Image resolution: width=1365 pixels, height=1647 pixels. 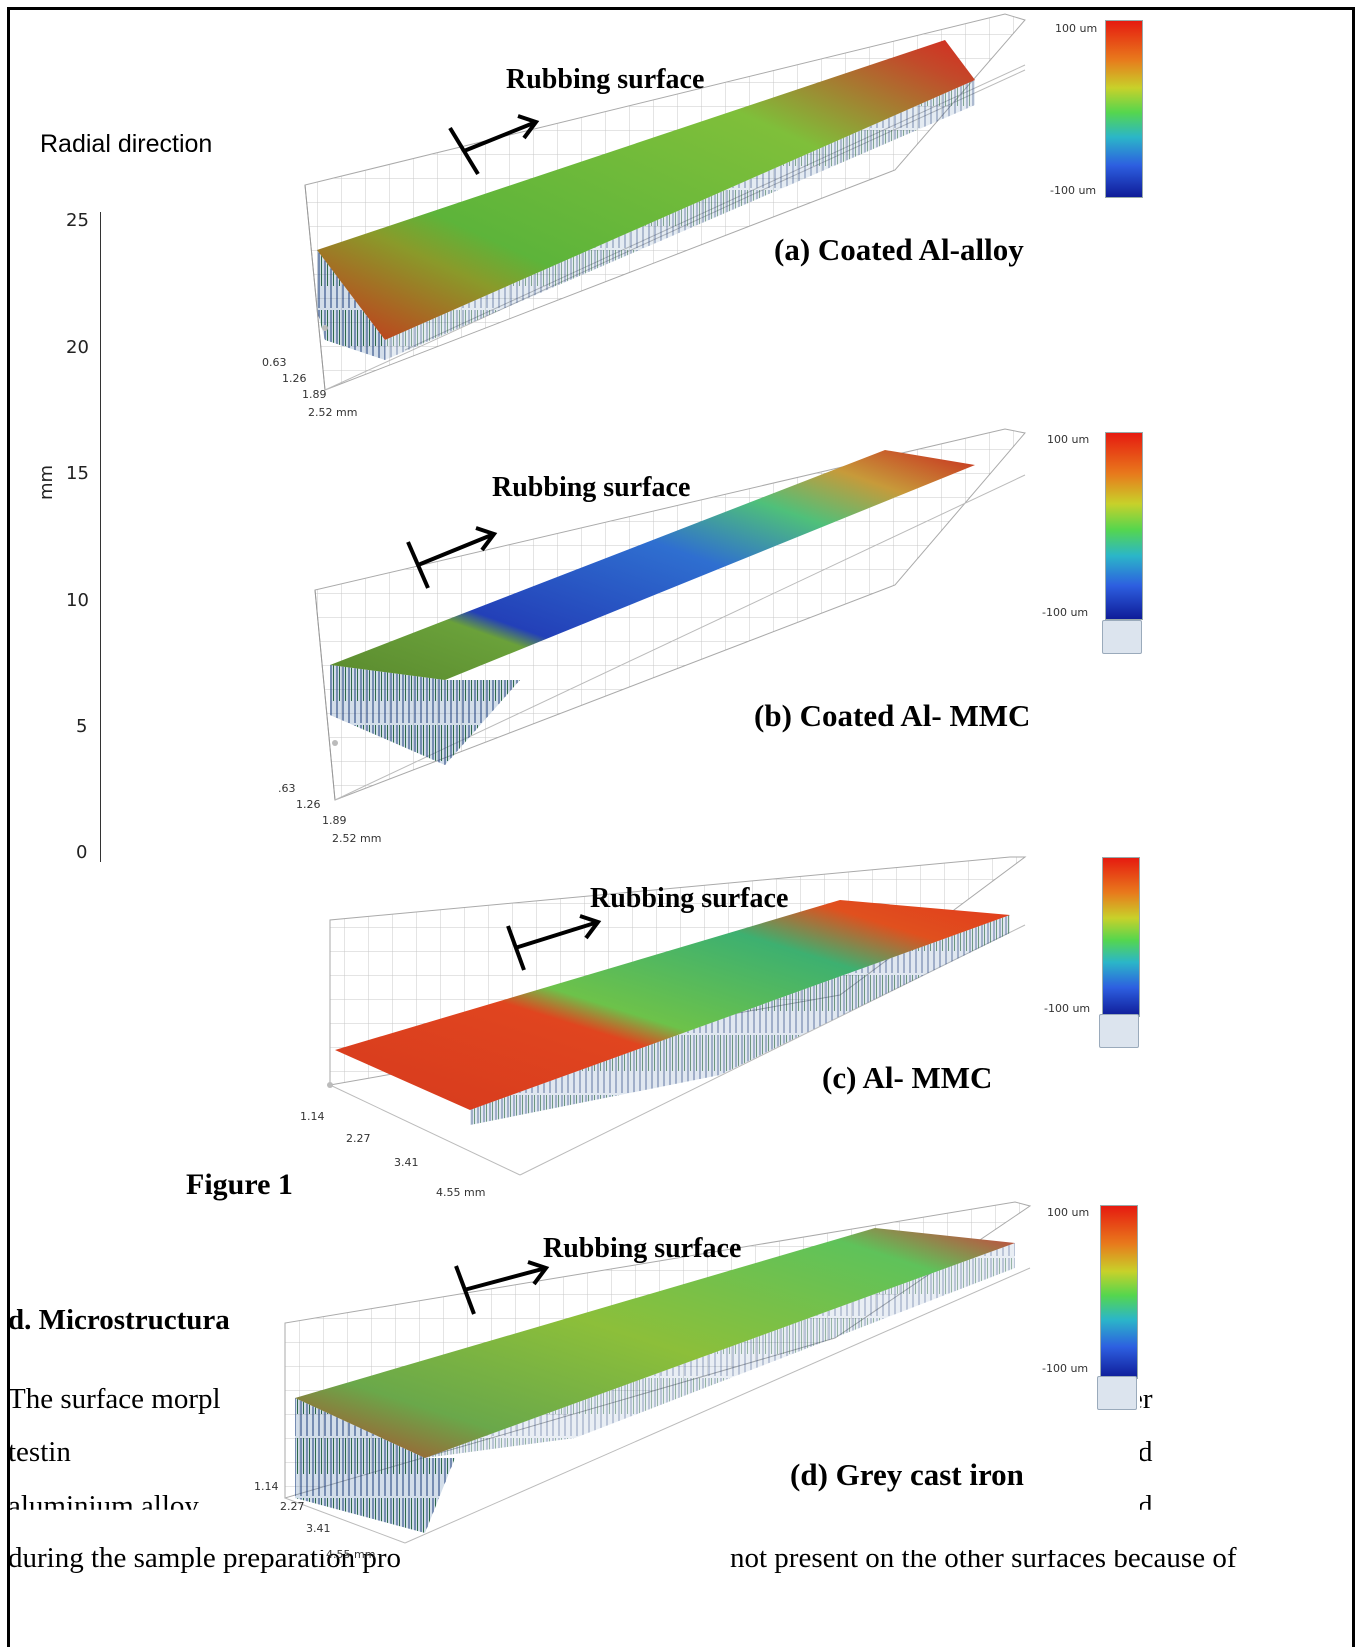 I want to click on figure-caption: Figure 1, so click(x=239, y=1184).